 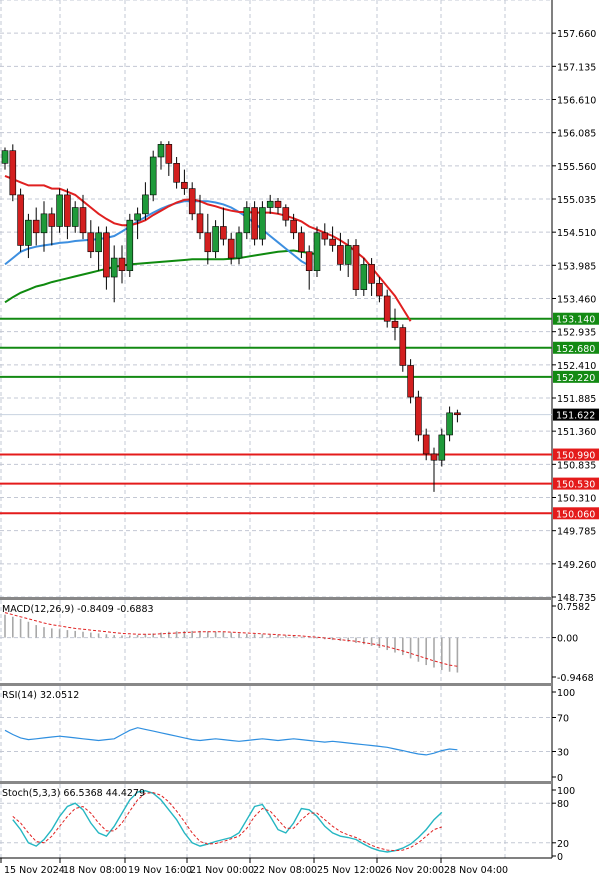 I want to click on time-tick-label: 26 Nov 20:00, so click(x=412, y=870).